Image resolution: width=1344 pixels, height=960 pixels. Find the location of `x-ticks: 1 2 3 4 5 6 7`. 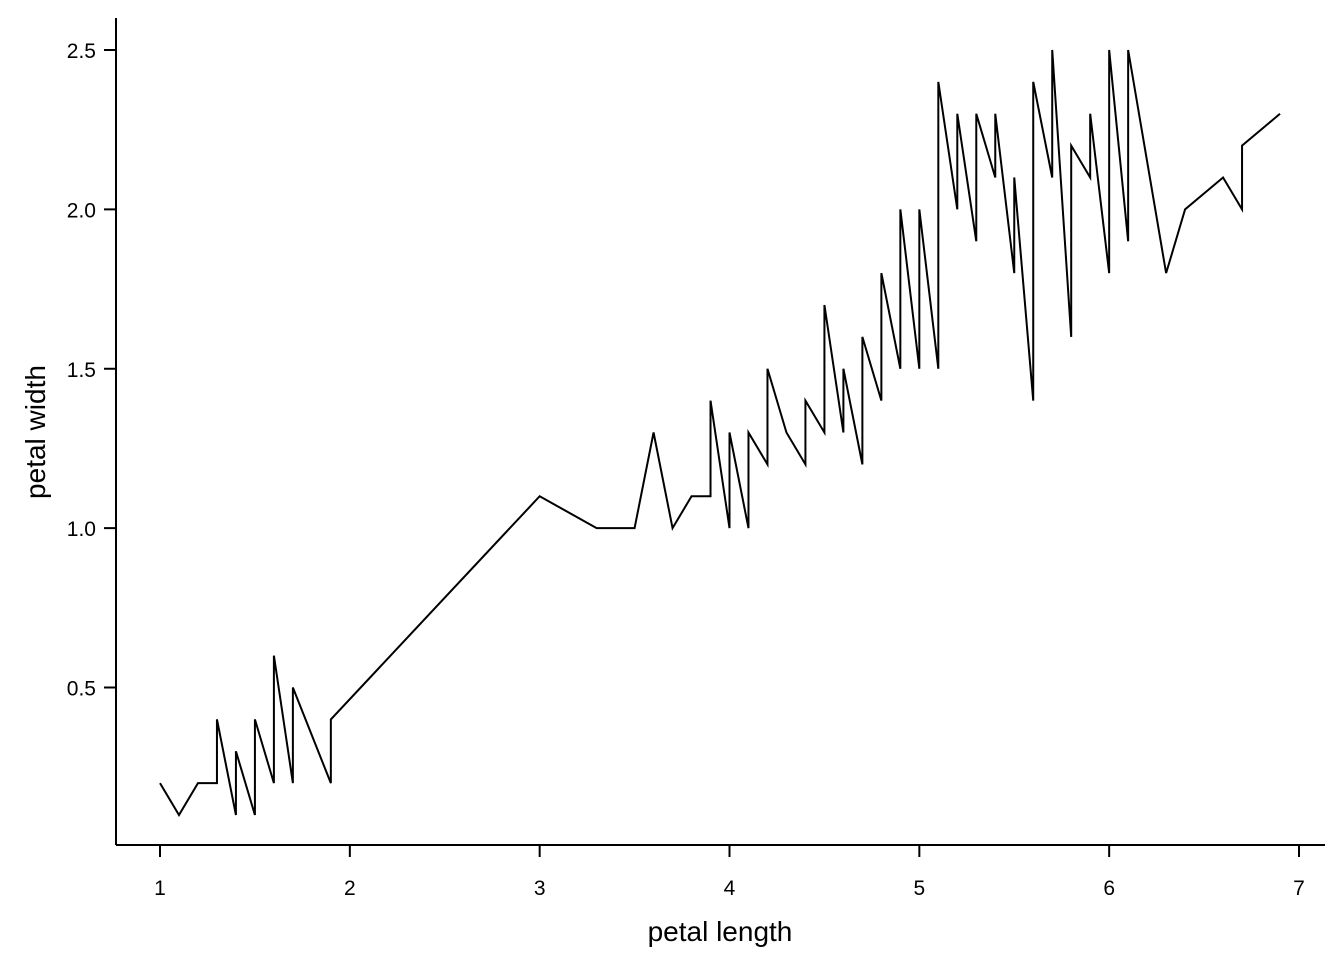

x-ticks: 1 2 3 4 5 6 7 is located at coordinates (729, 872).